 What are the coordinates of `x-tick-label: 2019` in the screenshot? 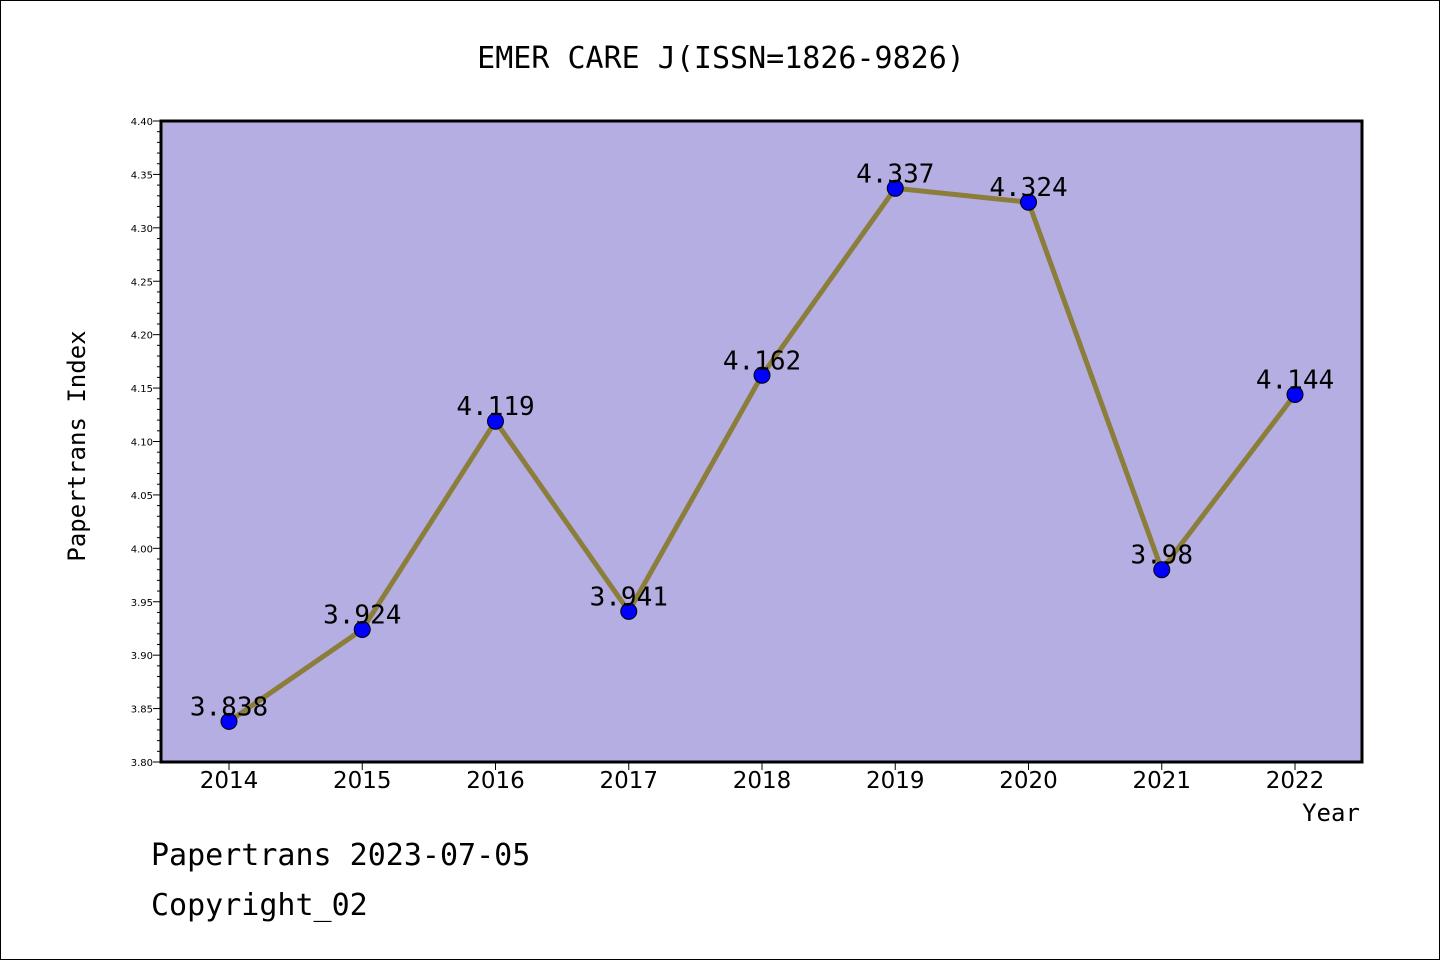 It's located at (895, 781).